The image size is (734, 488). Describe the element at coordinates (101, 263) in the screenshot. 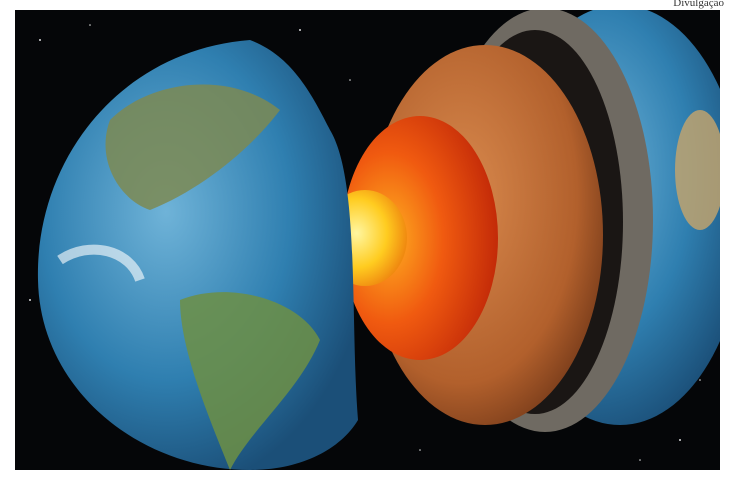

I see `clouds` at that location.